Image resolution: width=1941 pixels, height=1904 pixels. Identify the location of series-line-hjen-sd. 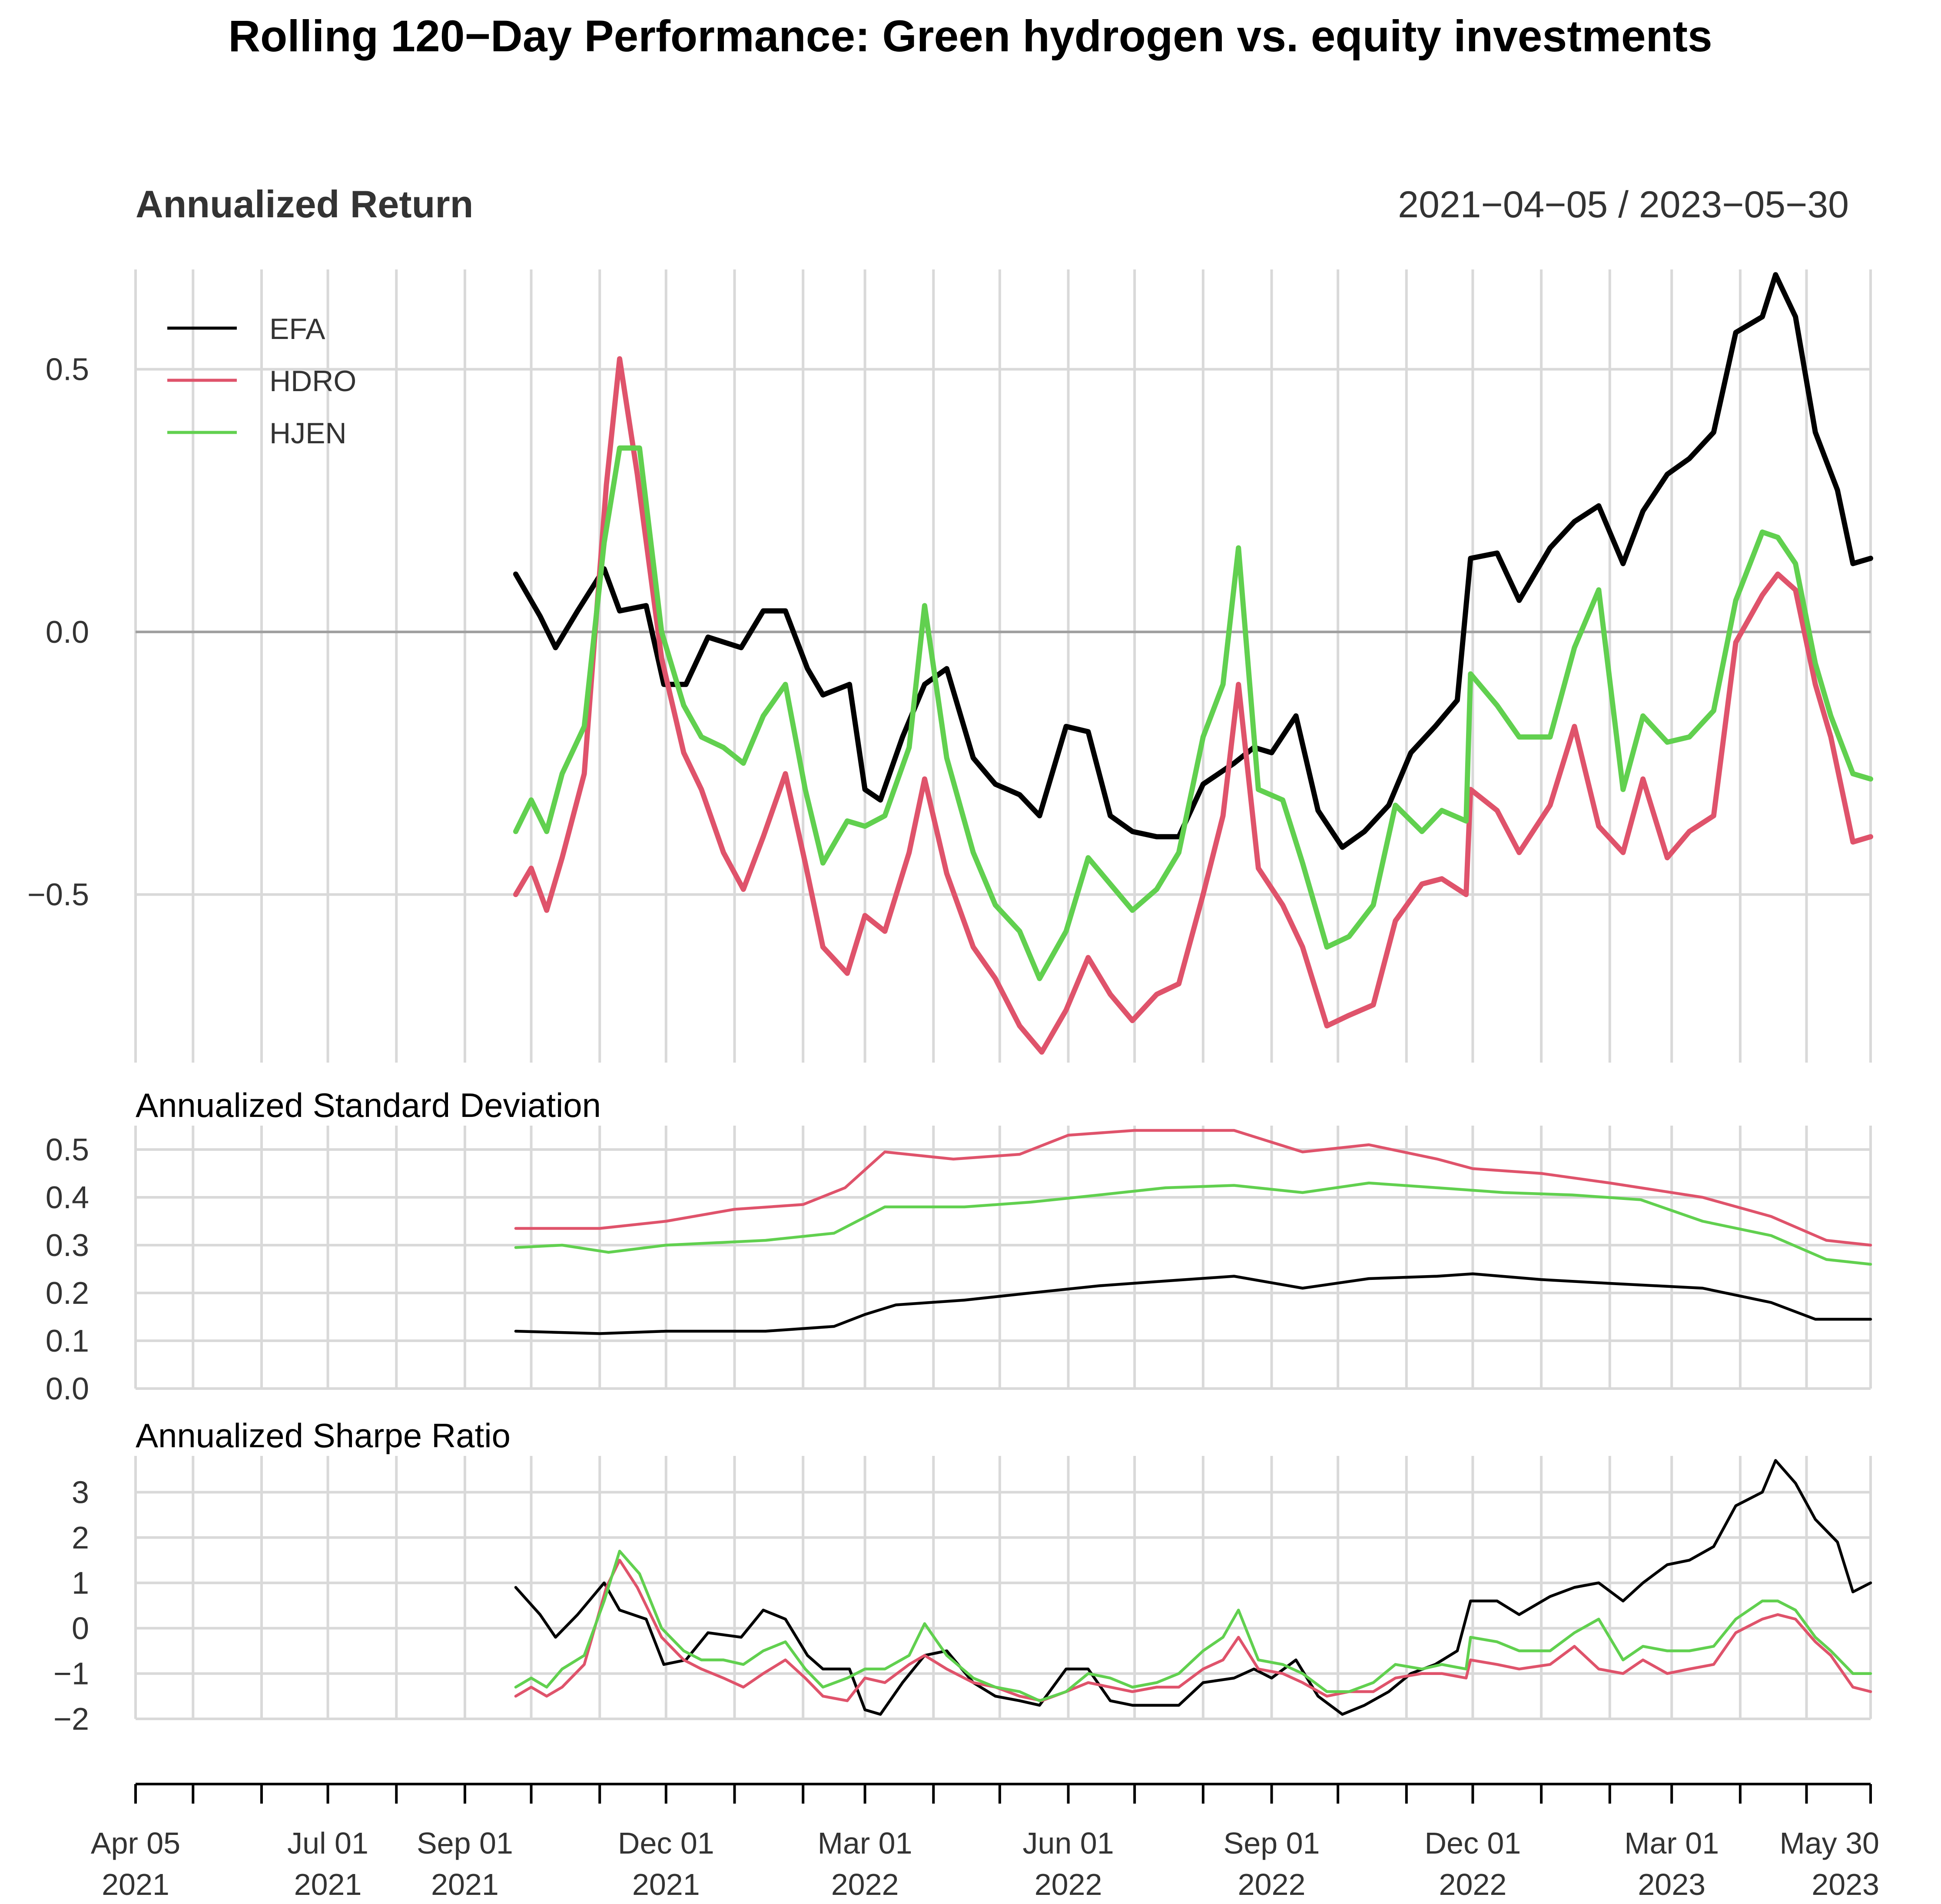
(1193, 1223).